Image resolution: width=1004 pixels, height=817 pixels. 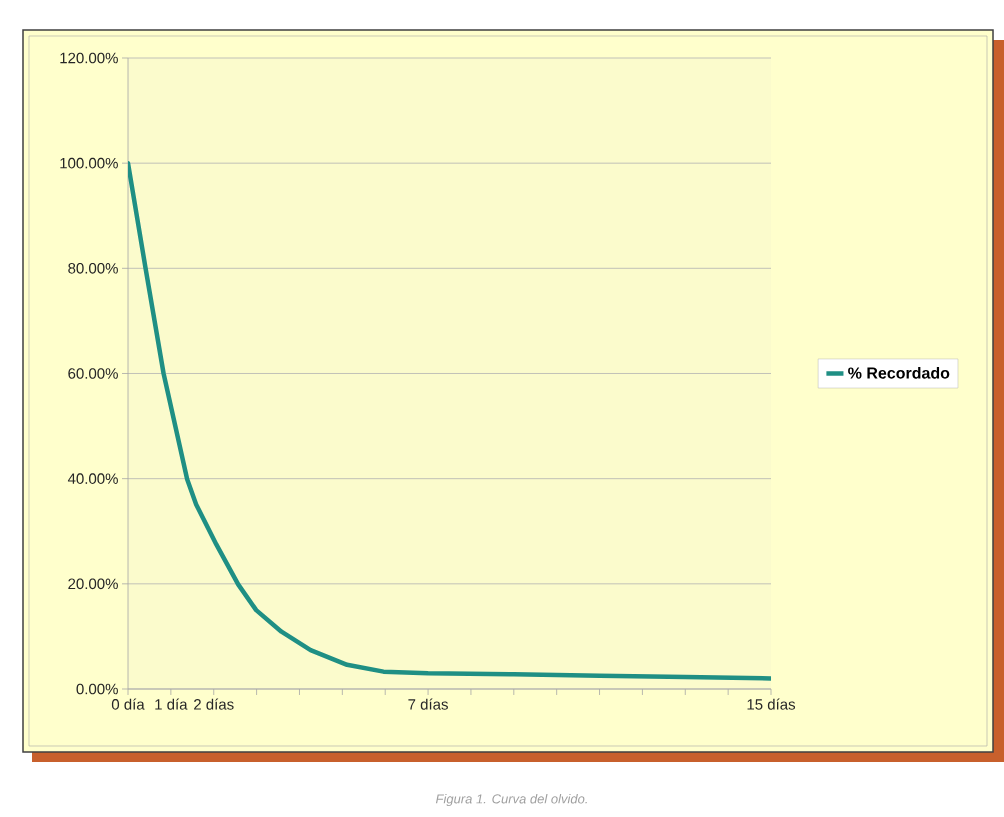 I want to click on text: Figura 1. Curva del olvido., so click(x=511, y=800).